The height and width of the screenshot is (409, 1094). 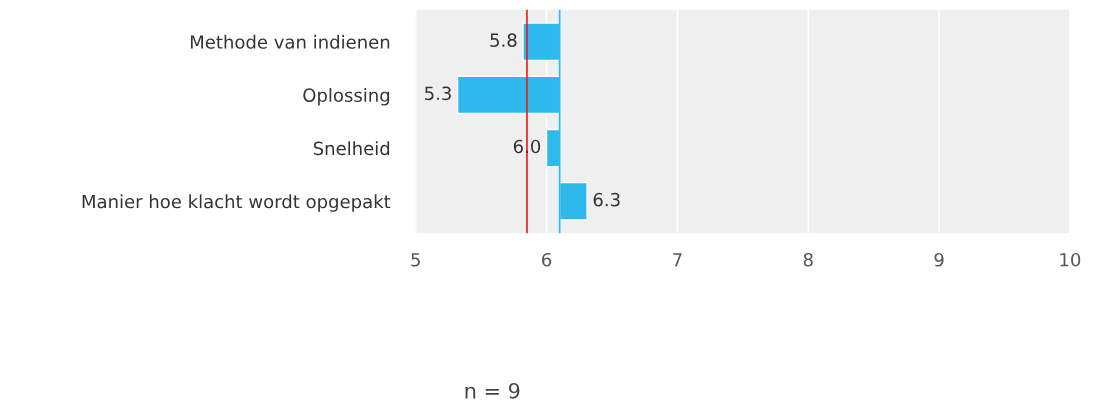 I want to click on y-tick-label: Manier hoe klacht wordt opgepakt, so click(x=236, y=203).